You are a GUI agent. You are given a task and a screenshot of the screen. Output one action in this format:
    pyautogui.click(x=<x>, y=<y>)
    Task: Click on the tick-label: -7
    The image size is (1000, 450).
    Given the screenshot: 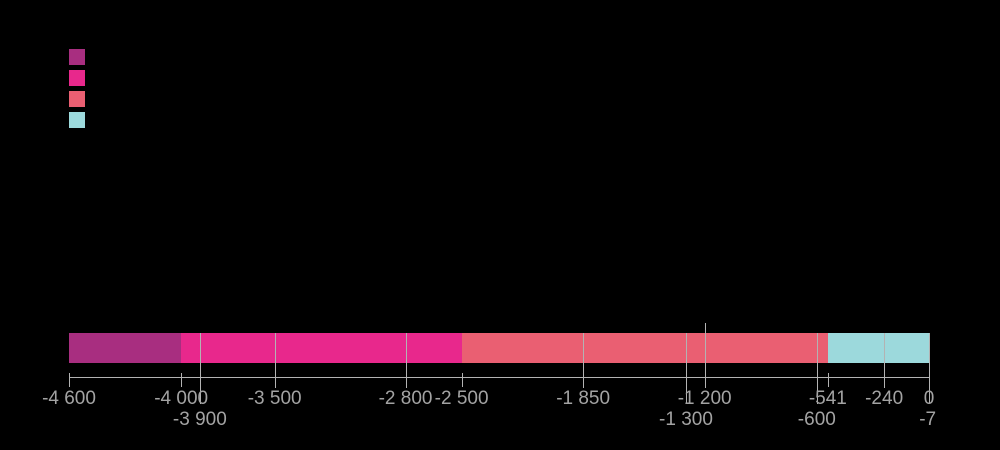 What is the action you would take?
    pyautogui.click(x=928, y=419)
    